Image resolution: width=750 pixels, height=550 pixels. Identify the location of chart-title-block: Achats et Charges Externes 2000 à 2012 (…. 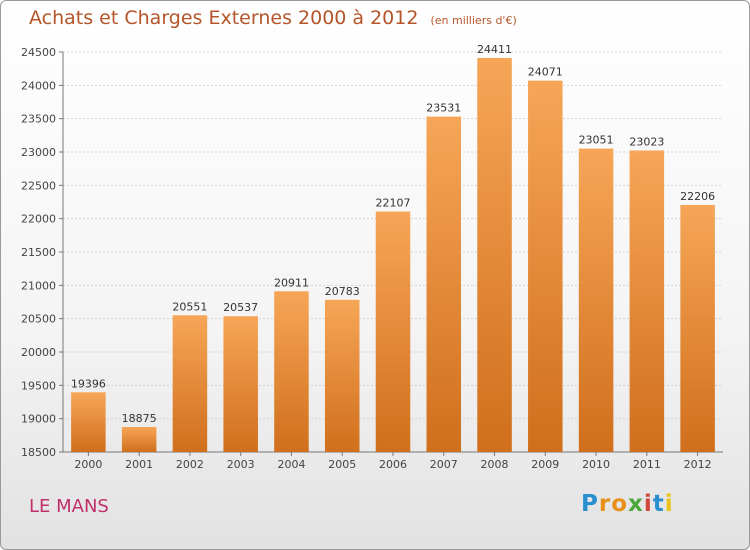
(273, 18).